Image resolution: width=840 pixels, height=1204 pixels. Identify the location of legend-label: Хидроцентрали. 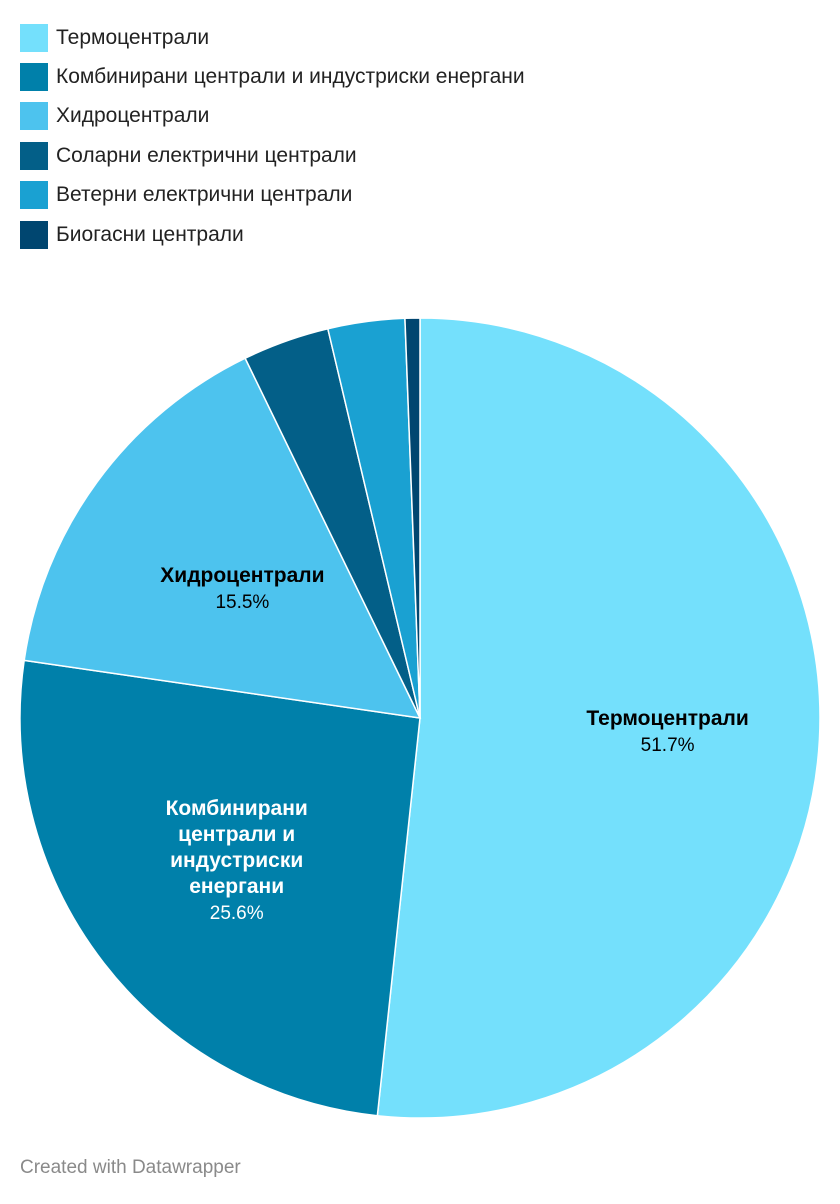
(133, 116).